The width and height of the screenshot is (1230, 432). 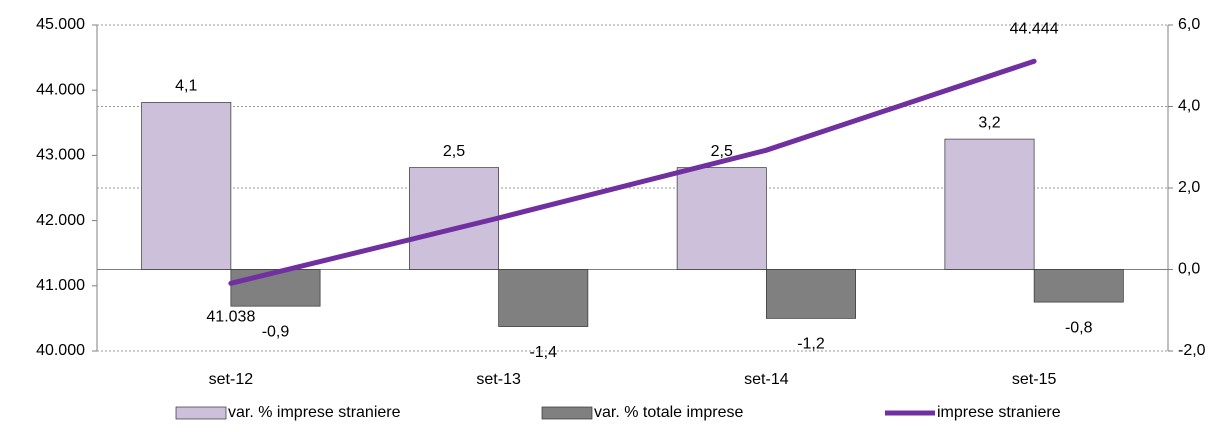 What do you see at coordinates (186, 86) in the screenshot?
I see `data-label: 4,1` at bounding box center [186, 86].